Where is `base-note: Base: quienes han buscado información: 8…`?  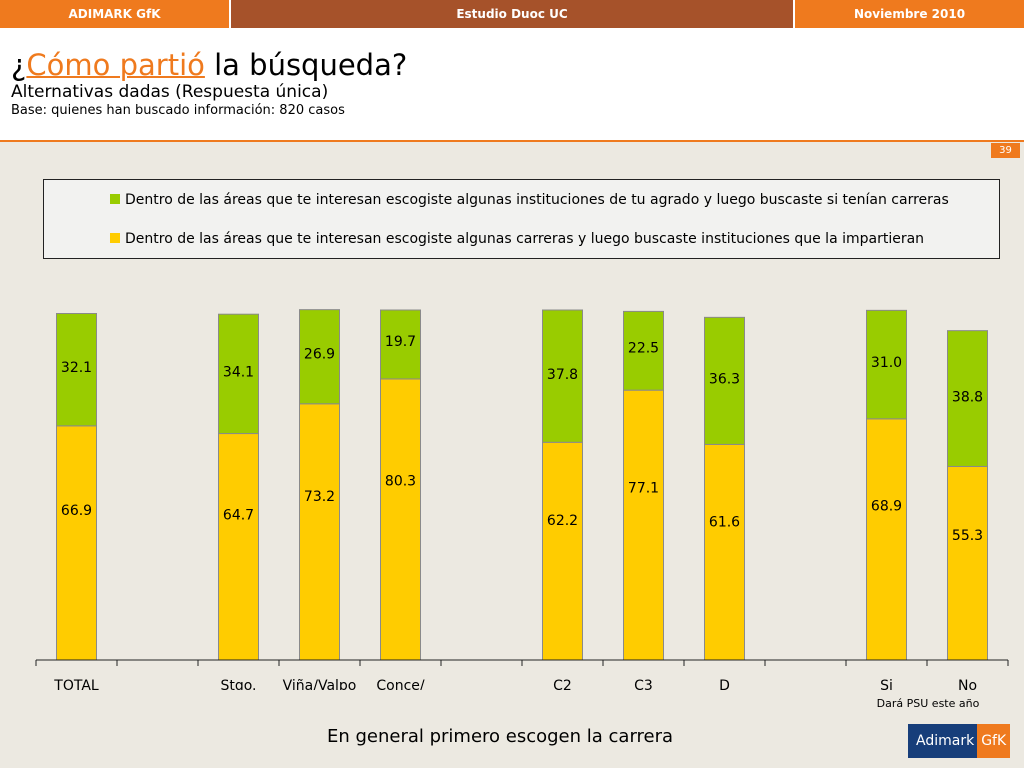 base-note: Base: quienes han buscado información: 8… is located at coordinates (178, 110).